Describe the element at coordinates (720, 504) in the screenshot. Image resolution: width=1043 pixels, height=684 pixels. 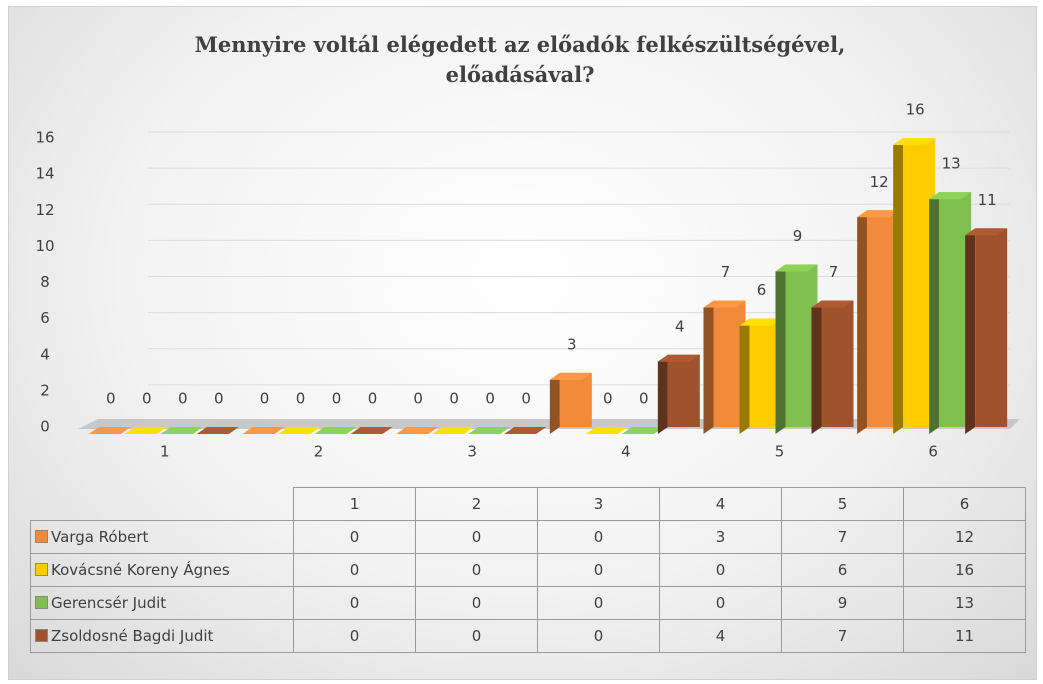
I see `table-header-cell: 4` at that location.